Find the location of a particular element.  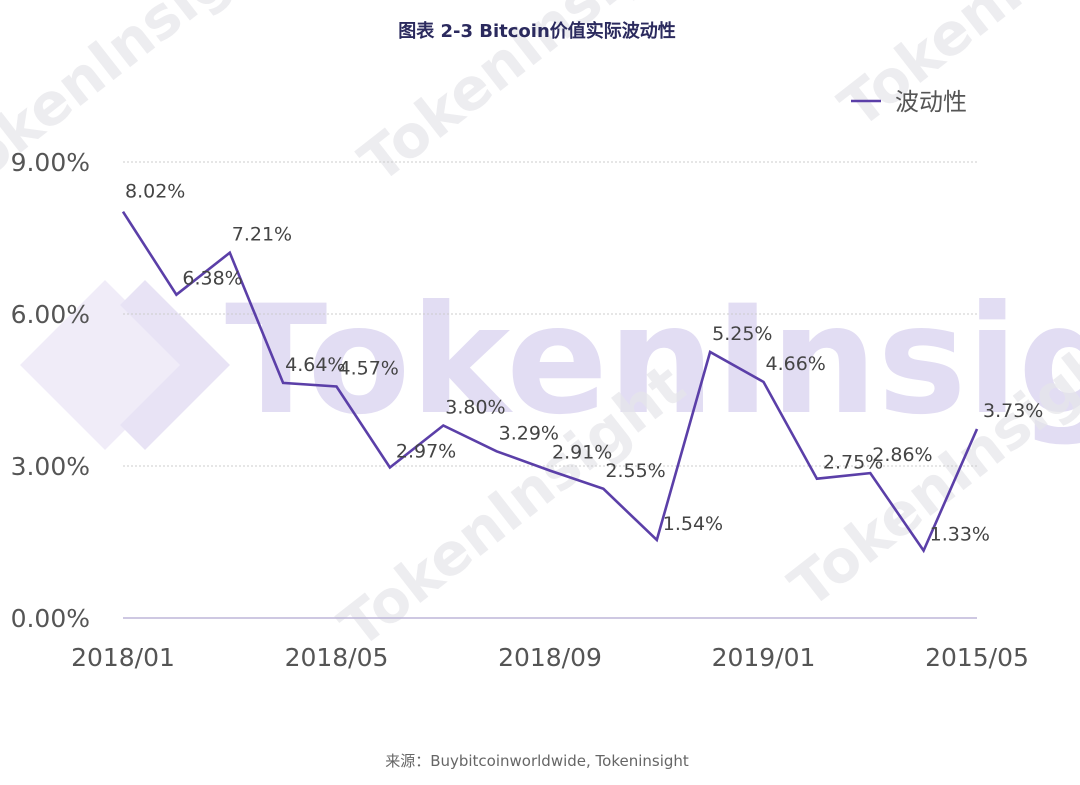

x-tick-label: 2018/01 is located at coordinates (123, 657).